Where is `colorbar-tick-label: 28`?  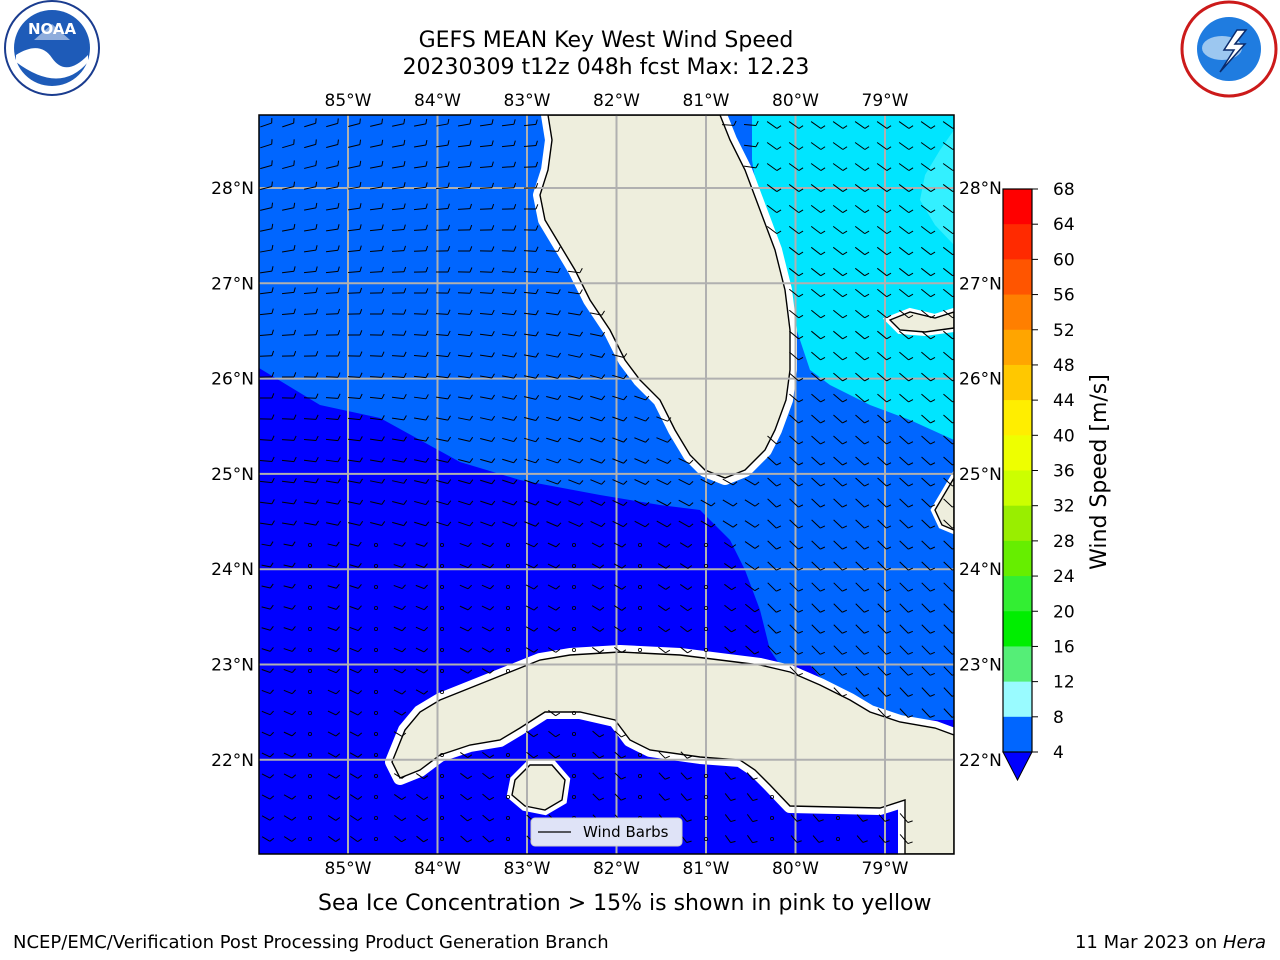
colorbar-tick-label: 28 is located at coordinates (1064, 542).